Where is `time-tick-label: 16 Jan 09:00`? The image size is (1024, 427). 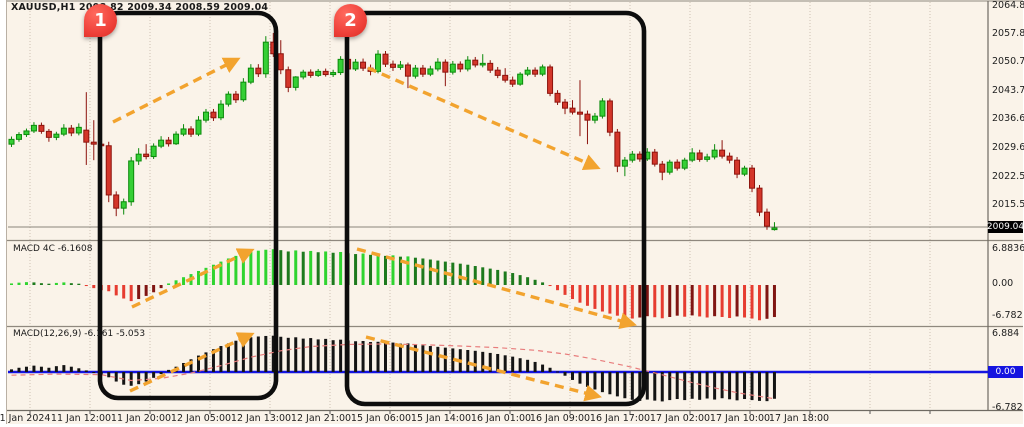
time-tick-label: 16 Jan 09:00 is located at coordinates (560, 418).